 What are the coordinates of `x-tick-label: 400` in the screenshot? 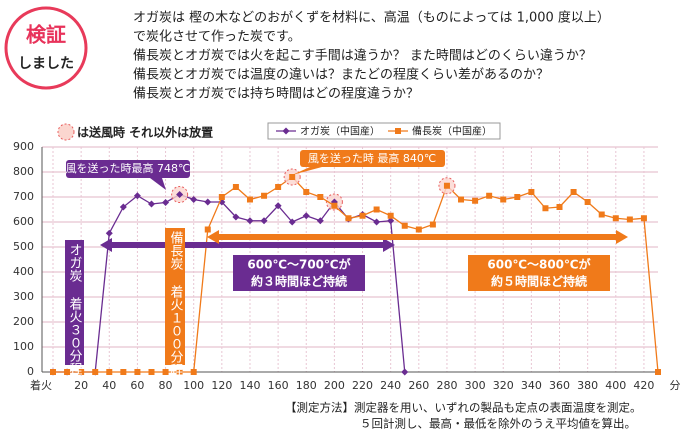 It's located at (615, 385).